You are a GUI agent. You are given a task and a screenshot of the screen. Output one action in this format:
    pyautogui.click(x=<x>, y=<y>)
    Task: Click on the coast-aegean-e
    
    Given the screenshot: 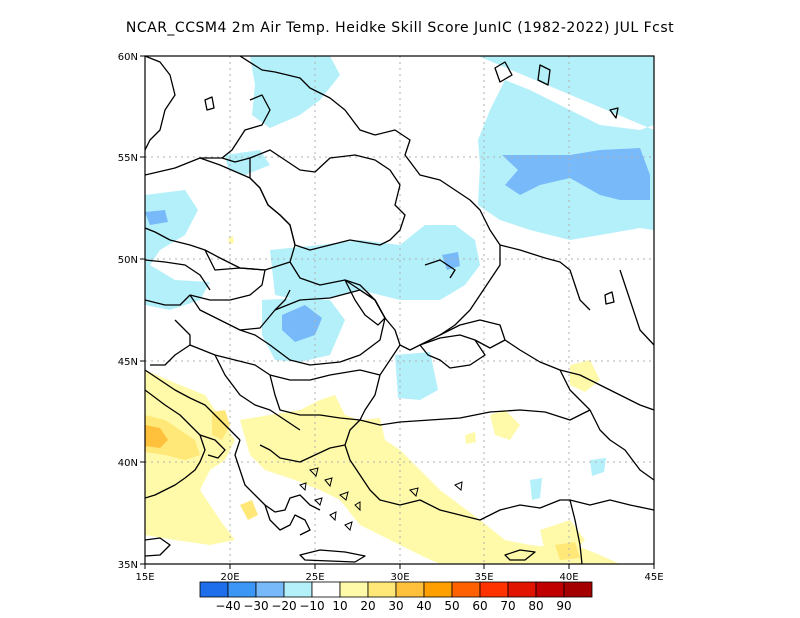 What is the action you would take?
    pyautogui.click(x=372, y=462)
    